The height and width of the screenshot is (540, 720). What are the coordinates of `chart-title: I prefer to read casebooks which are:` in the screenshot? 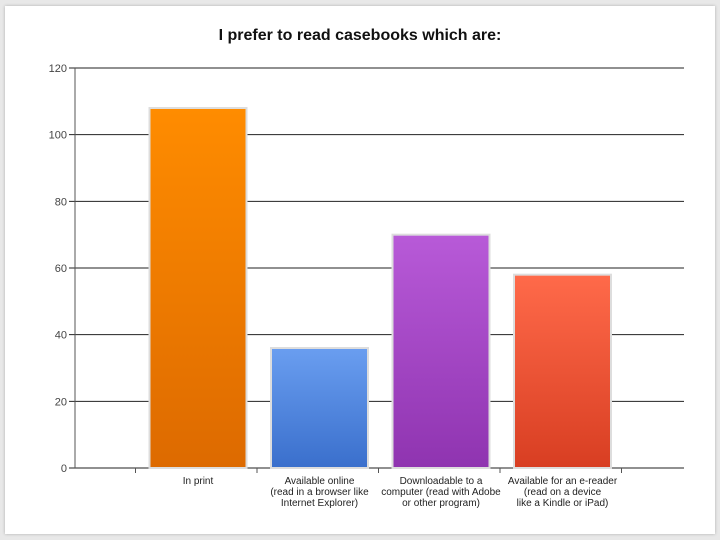 It's located at (360, 35).